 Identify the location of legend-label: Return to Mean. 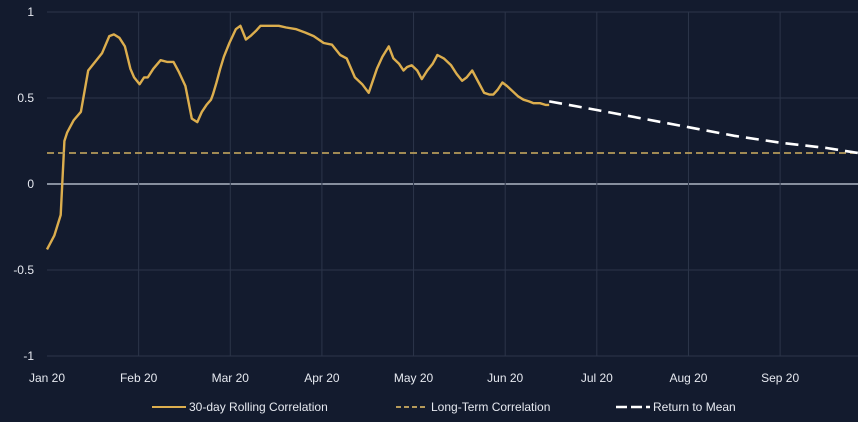
(694, 407).